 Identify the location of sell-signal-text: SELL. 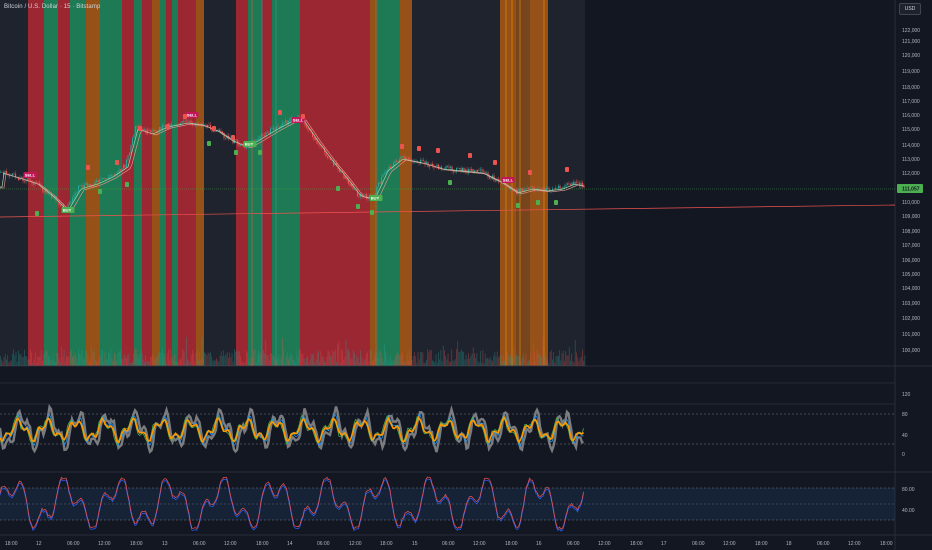
(298, 120).